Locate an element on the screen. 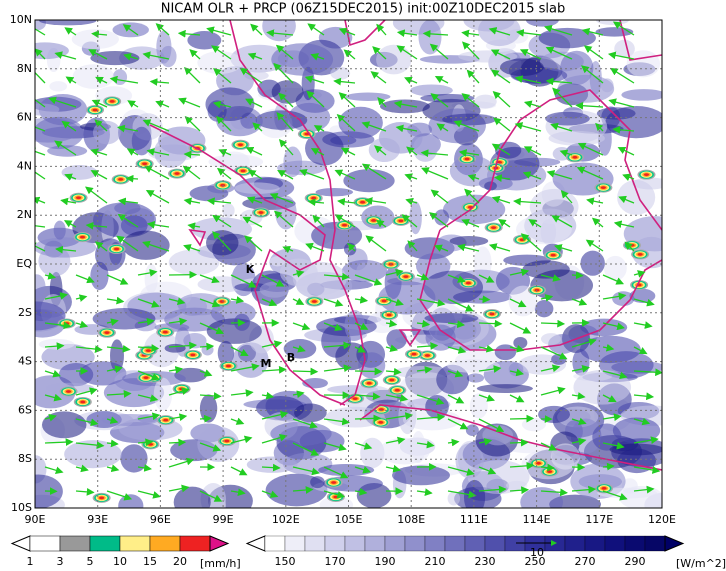 Image resolution: width=726 pixels, height=571 pixels. bar-label: 150 is located at coordinates (285, 561).